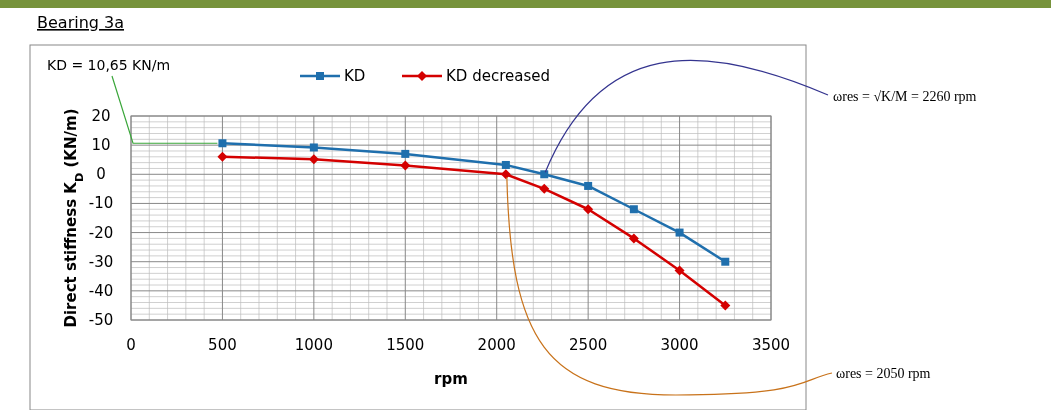 The image size is (1051, 410). Describe the element at coordinates (313, 345) in the screenshot. I see `x-tick-label: 1000` at that location.